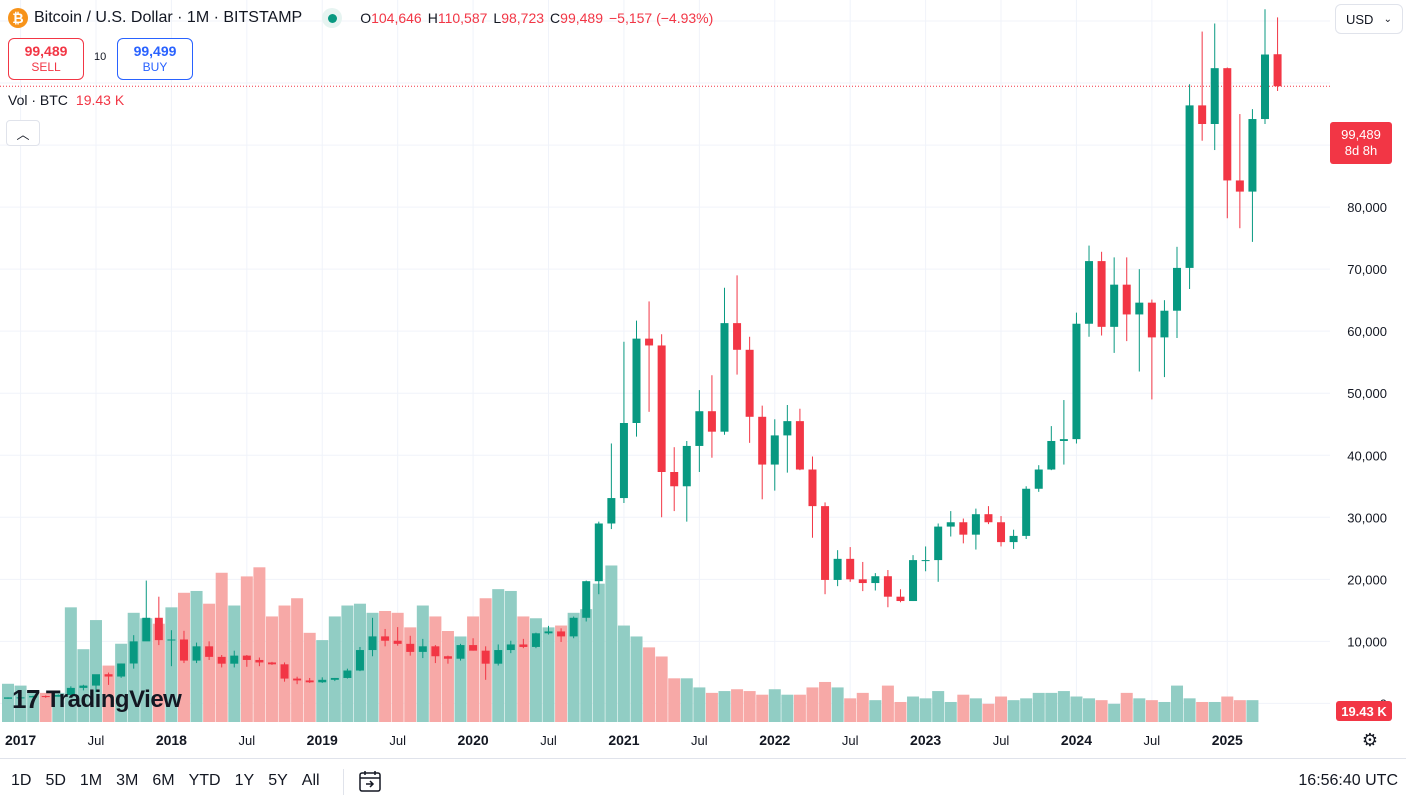 The image size is (1406, 807). Describe the element at coordinates (370, 781) in the screenshot. I see `calendar-goto-icon` at that location.